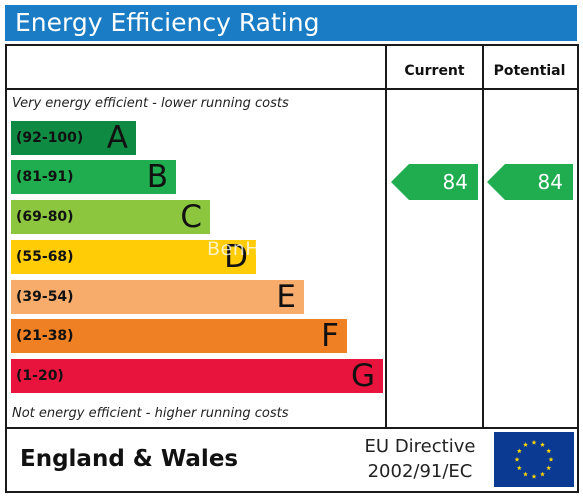 The width and height of the screenshot is (583, 500). I want to click on current-arrow-shape, so click(434, 182).